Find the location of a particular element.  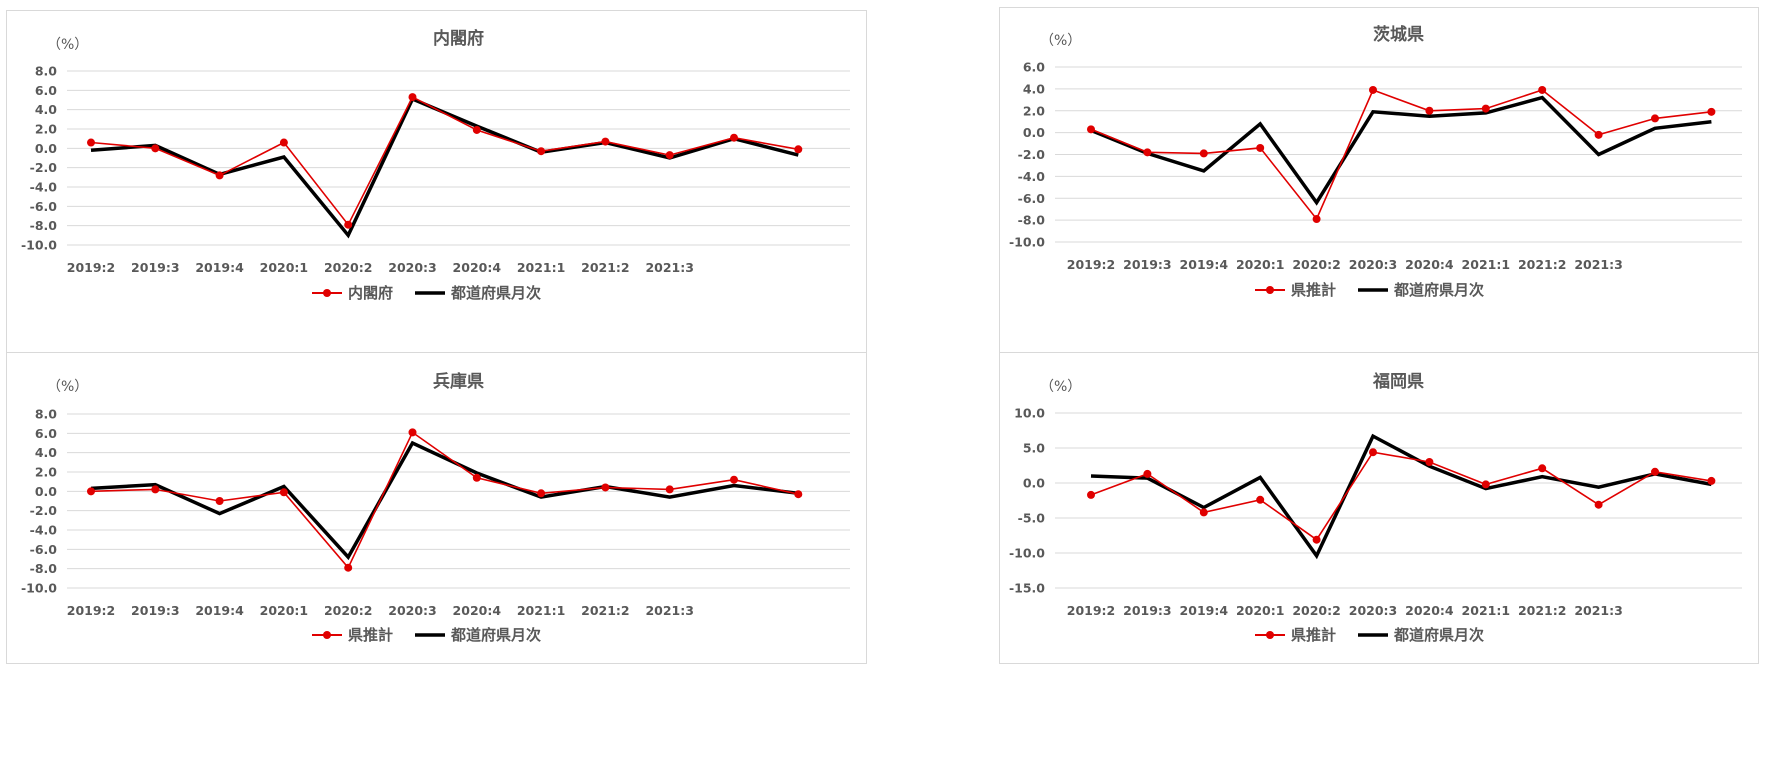

legend-item: 県推計 is located at coordinates (1295, 290).